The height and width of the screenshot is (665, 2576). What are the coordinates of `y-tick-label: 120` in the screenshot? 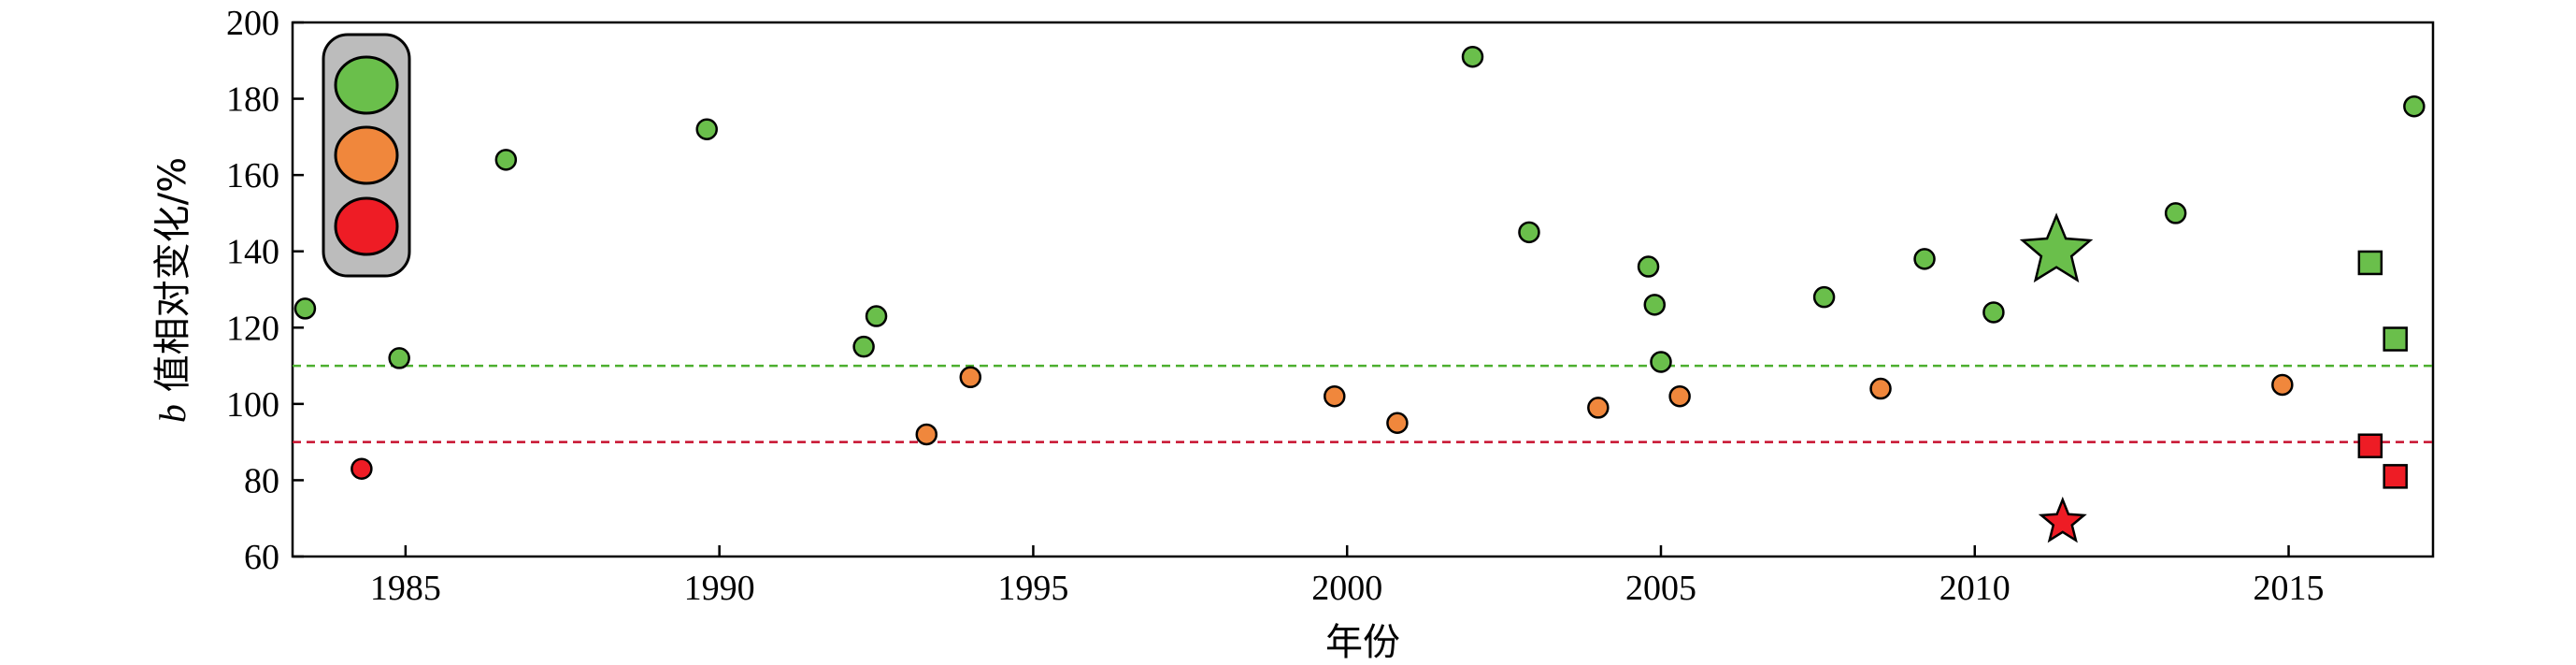 It's located at (252, 328).